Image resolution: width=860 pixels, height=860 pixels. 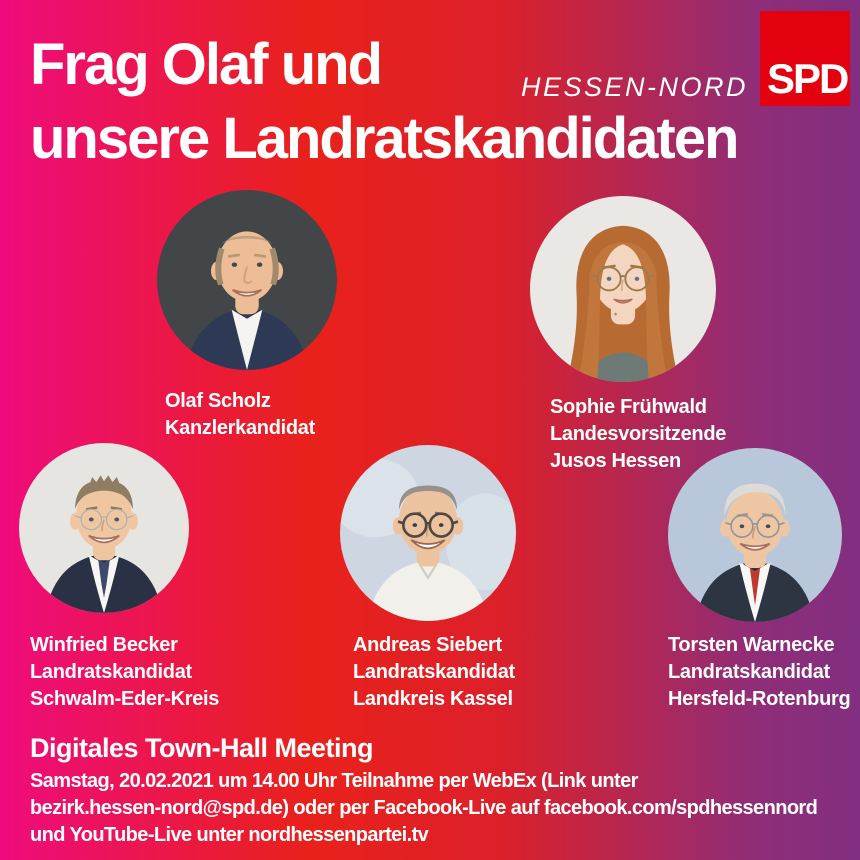 I want to click on page-title: Frag Olaf und unsere Landratskandidaten, so click(x=384, y=102).